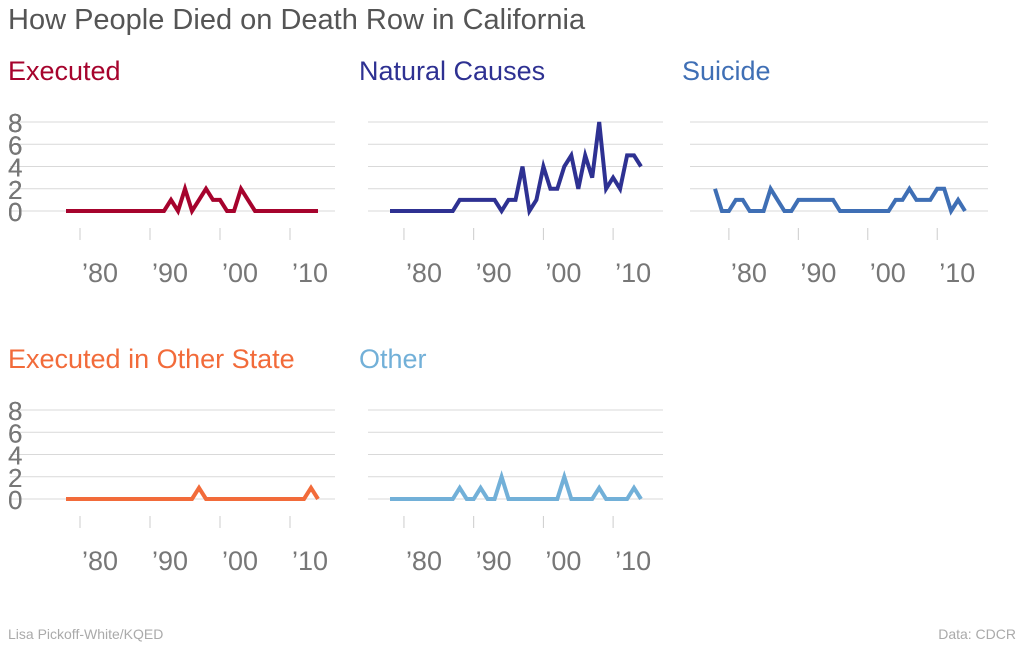 The width and height of the screenshot is (1024, 648). What do you see at coordinates (151, 359) in the screenshot?
I see `chart-title: Executed in Other State` at bounding box center [151, 359].